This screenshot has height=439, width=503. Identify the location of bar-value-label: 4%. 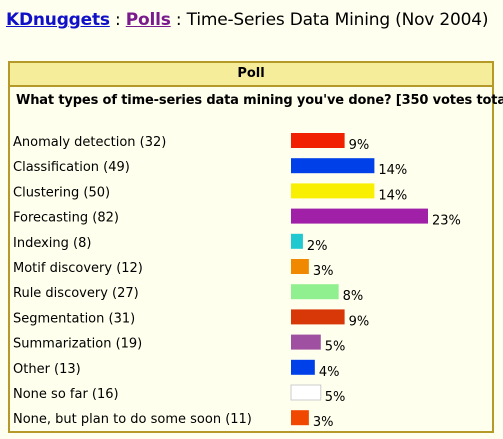
(329, 372).